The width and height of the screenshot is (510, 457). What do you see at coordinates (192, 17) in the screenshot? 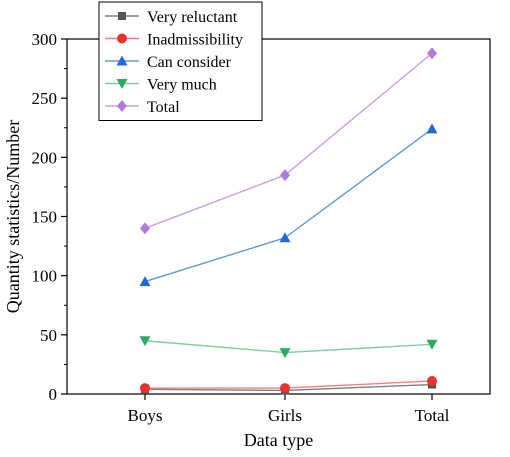
I see `legend-label: Very reluctant` at bounding box center [192, 17].